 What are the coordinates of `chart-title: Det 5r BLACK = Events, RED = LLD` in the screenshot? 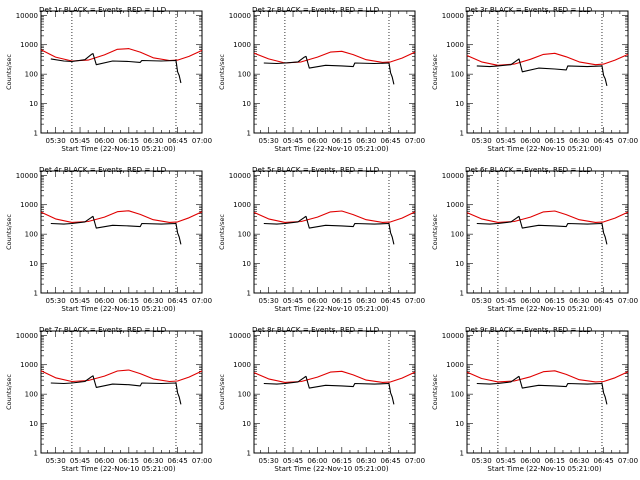 It's located at (316, 169).